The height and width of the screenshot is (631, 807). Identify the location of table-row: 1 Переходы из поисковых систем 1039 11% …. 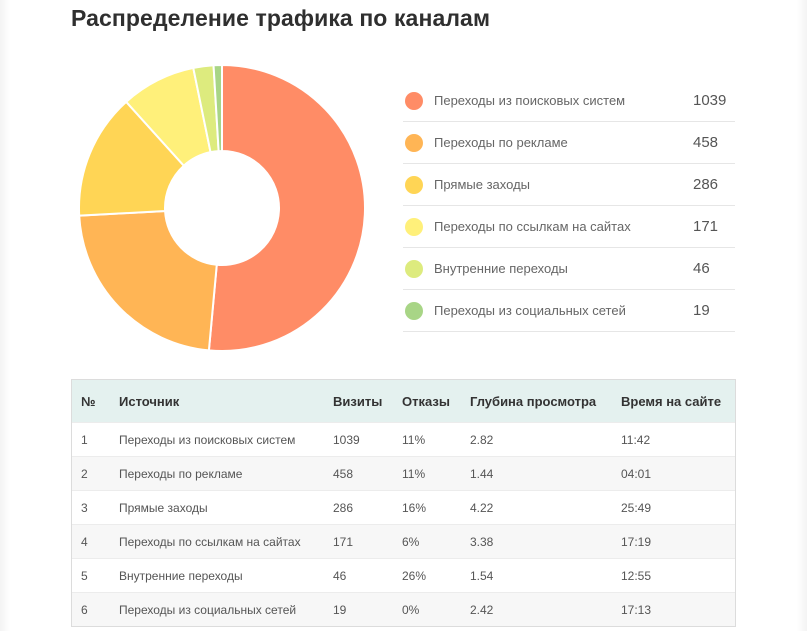
(403, 439).